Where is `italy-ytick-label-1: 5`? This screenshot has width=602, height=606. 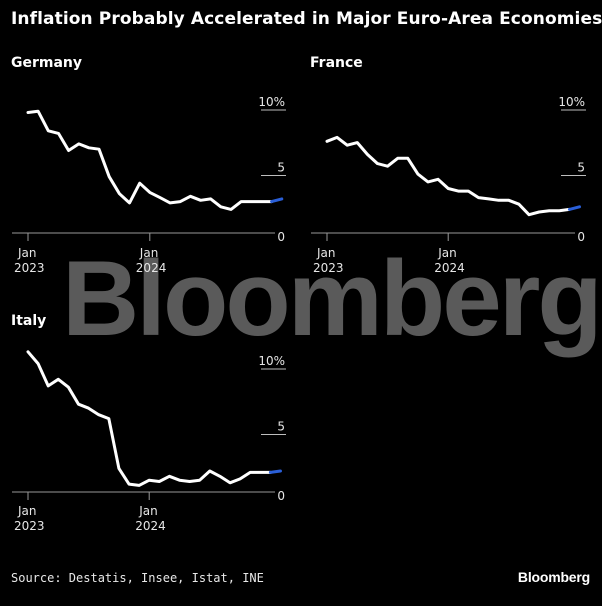 italy-ytick-label-1: 5 is located at coordinates (281, 427).